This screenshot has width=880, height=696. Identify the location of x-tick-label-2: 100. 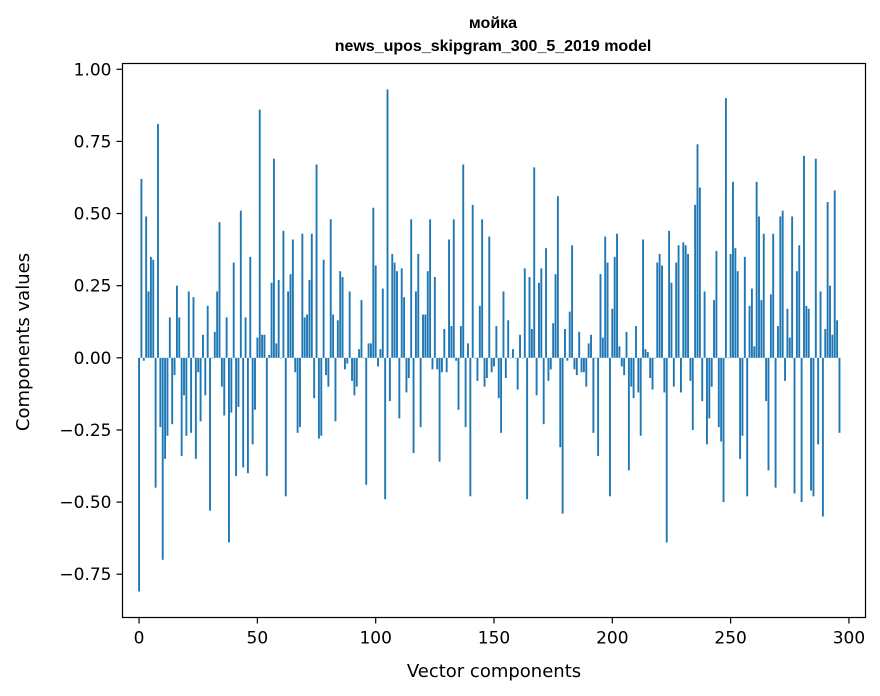
(375, 639).